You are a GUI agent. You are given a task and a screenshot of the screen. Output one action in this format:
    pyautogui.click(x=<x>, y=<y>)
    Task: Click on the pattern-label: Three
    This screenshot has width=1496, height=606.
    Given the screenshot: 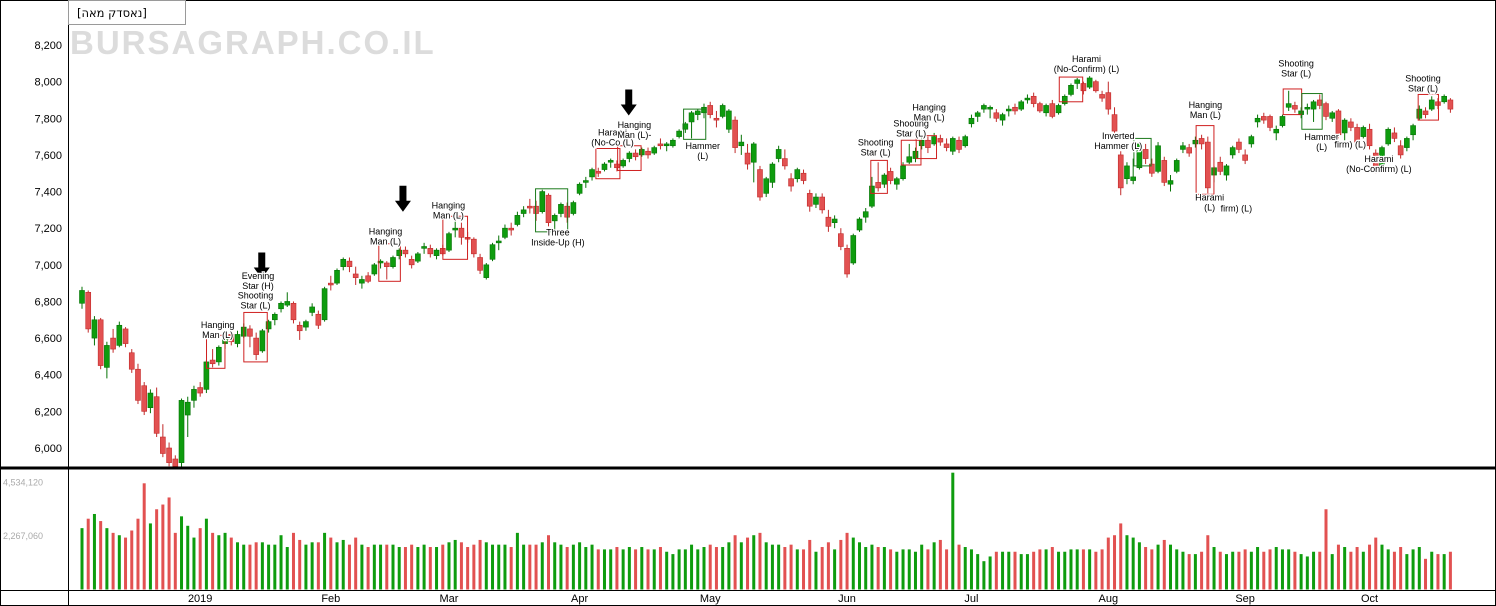 What is the action you would take?
    pyautogui.click(x=558, y=232)
    